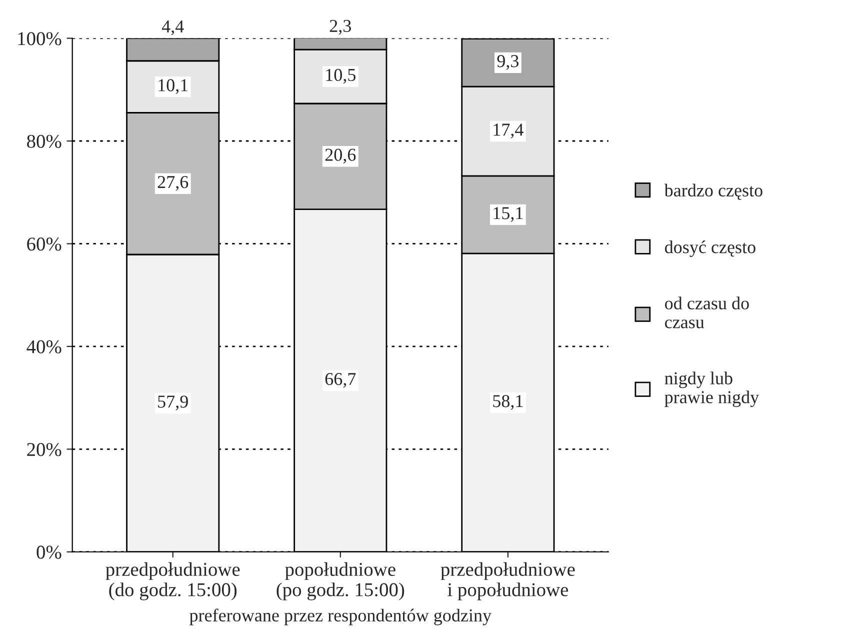  What do you see at coordinates (341, 617) in the screenshot?
I see `x-axis-title: preferowane przez respondentów godziny` at bounding box center [341, 617].